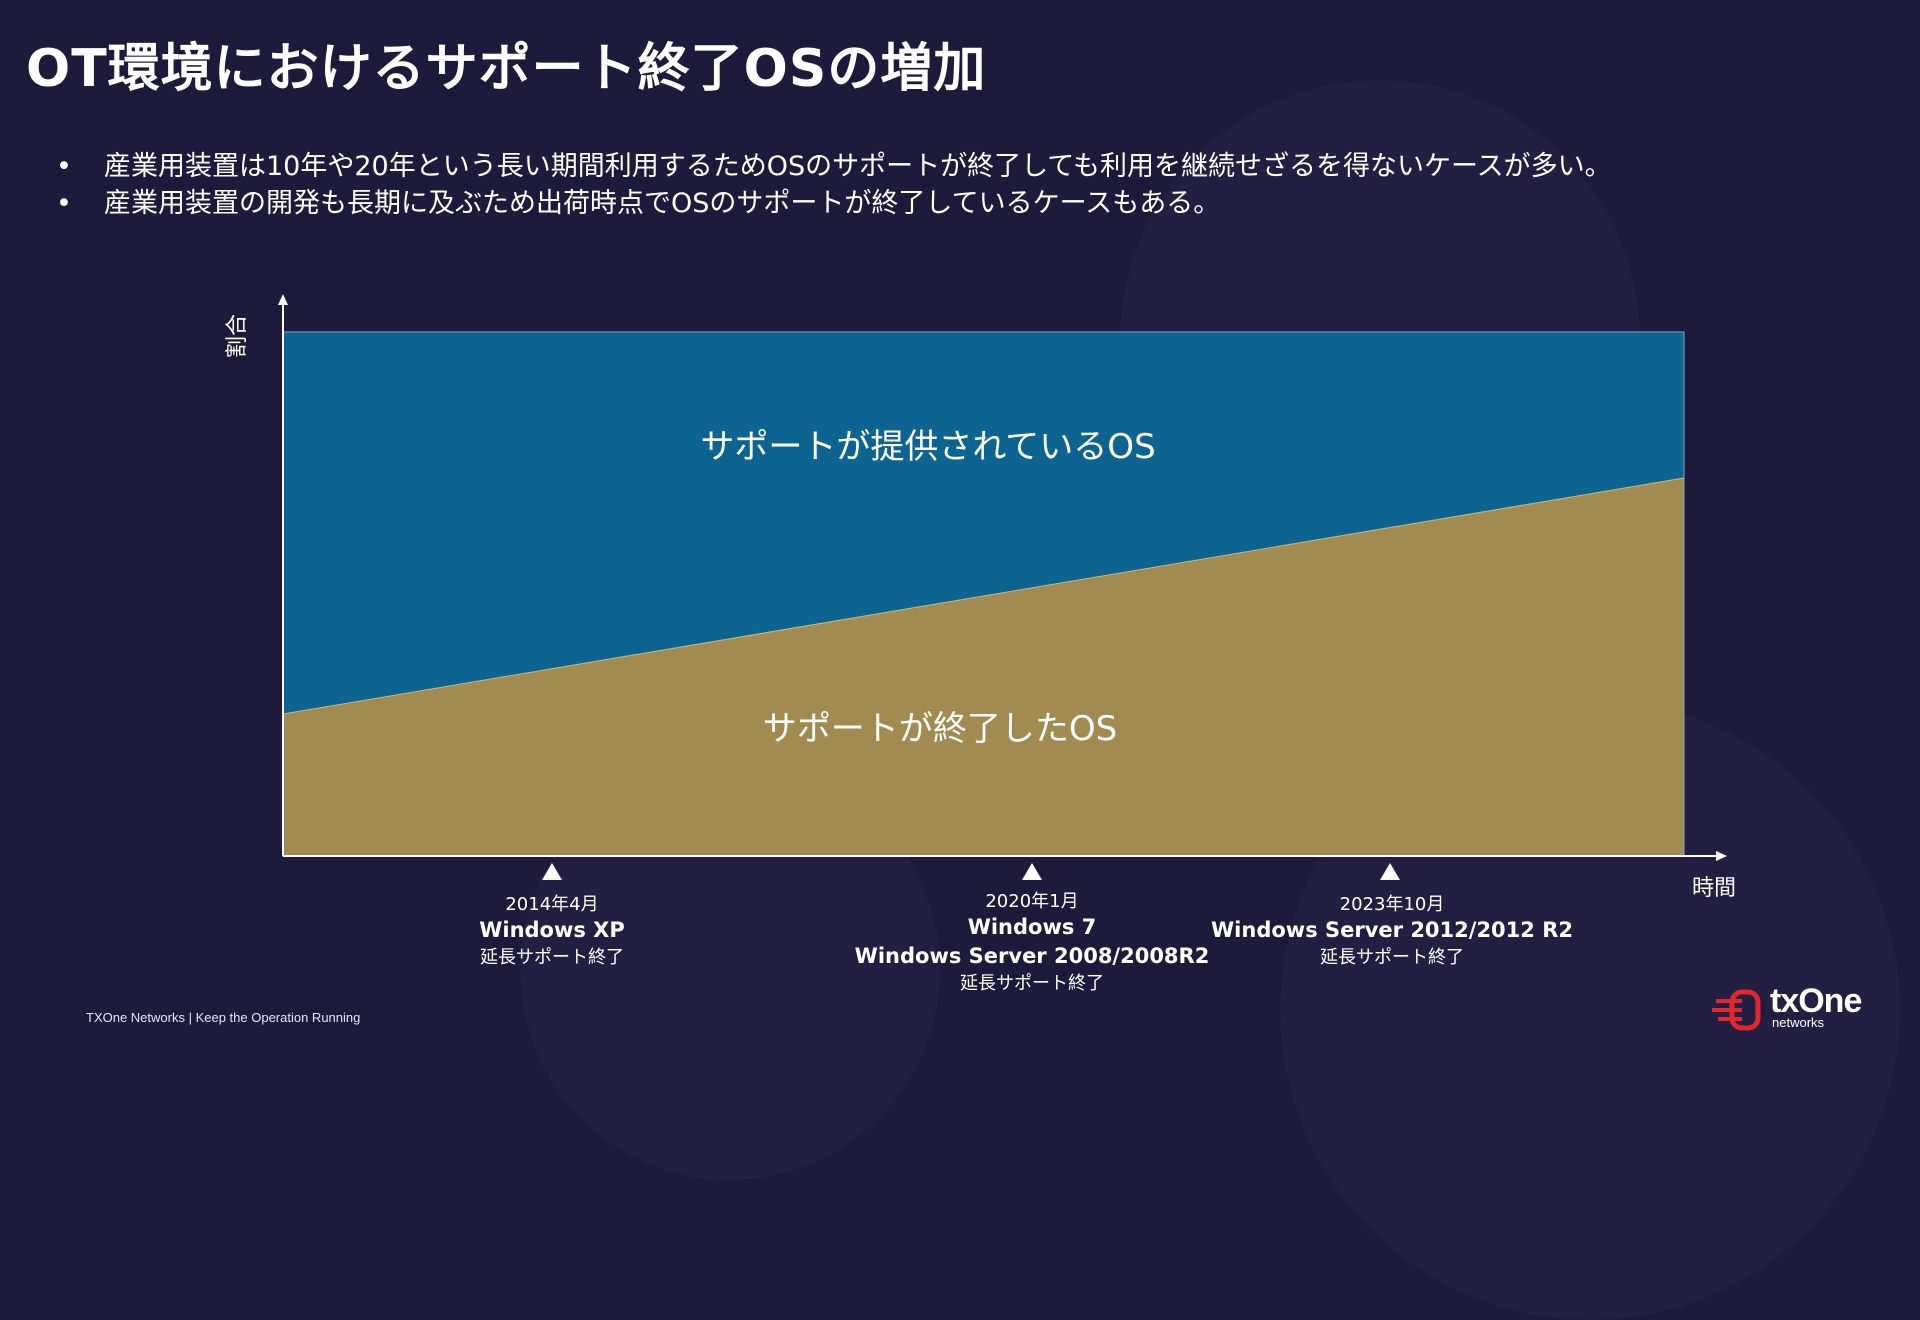 Image resolution: width=1920 pixels, height=1320 pixels. What do you see at coordinates (1031, 901) in the screenshot?
I see `milestone-date: 2020年1月` at bounding box center [1031, 901].